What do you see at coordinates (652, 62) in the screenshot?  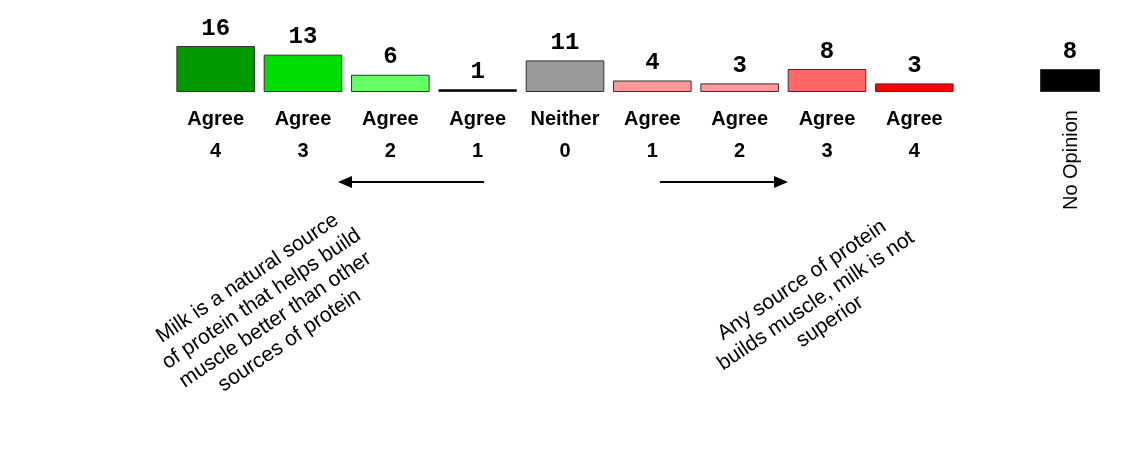 I see `data-label: 4` at bounding box center [652, 62].